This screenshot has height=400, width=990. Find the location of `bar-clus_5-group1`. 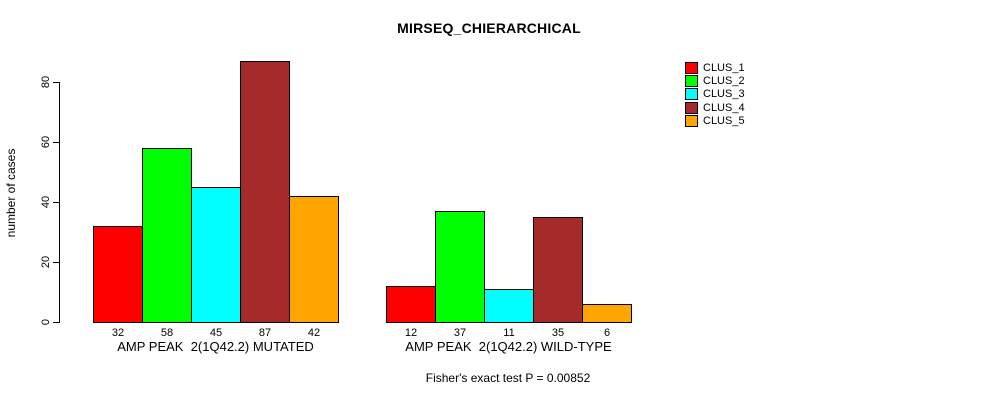

bar-clus_5-group1 is located at coordinates (314, 259).